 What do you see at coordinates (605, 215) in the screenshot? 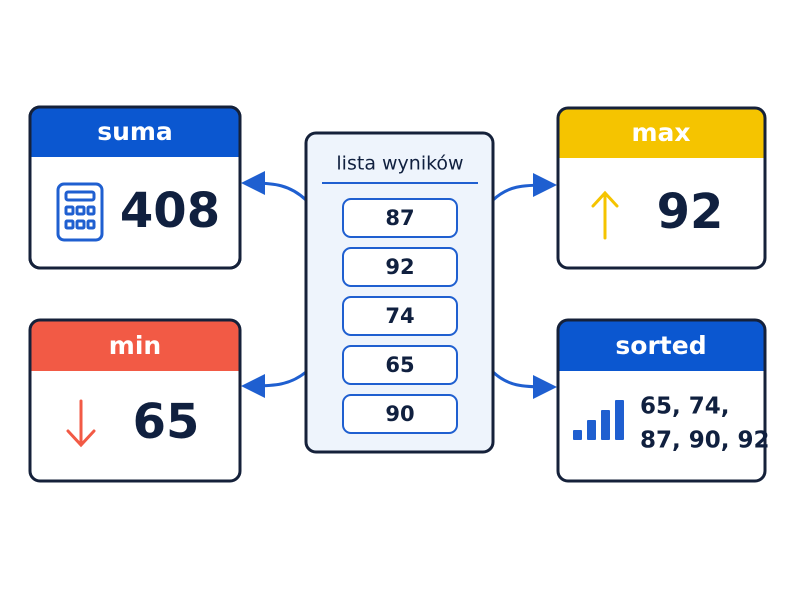
I see `up-arrow-icon` at bounding box center [605, 215].